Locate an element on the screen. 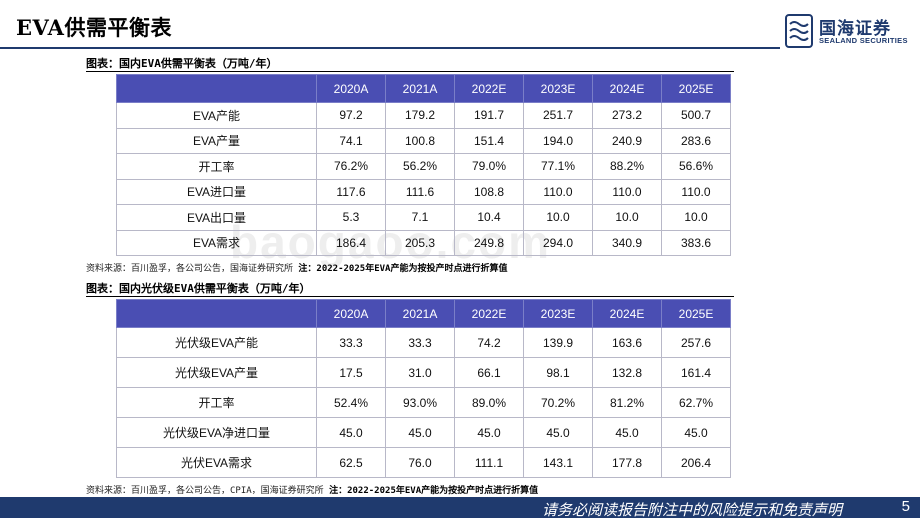 This screenshot has height=520, width=920. value-cell: 205.3 is located at coordinates (420, 242).